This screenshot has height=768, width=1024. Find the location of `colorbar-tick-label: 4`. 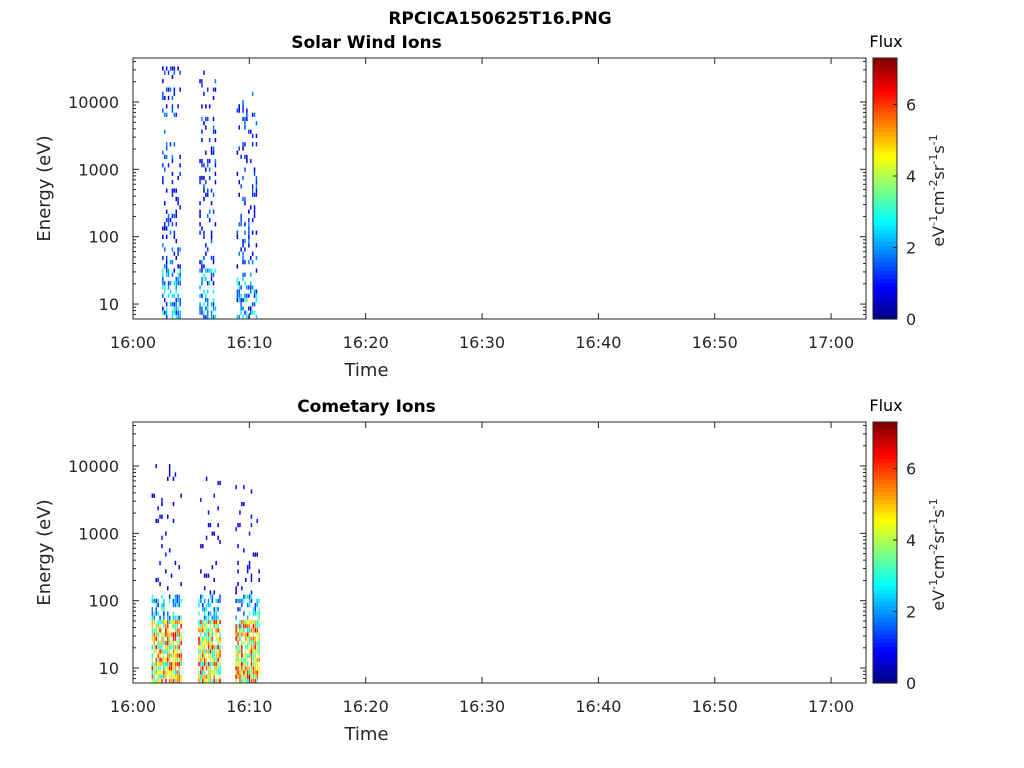

colorbar-tick-label: 4 is located at coordinates (911, 540).